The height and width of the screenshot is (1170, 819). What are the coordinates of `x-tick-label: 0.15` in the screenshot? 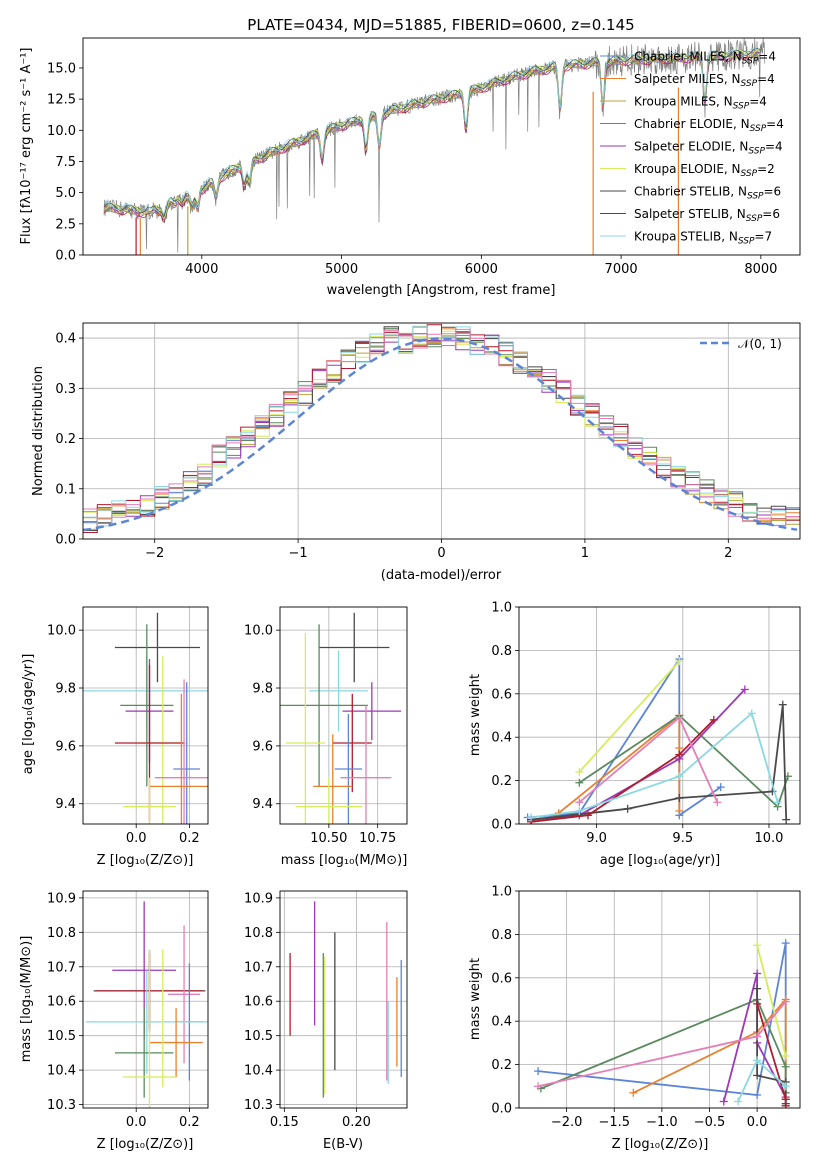 It's located at (284, 1122).